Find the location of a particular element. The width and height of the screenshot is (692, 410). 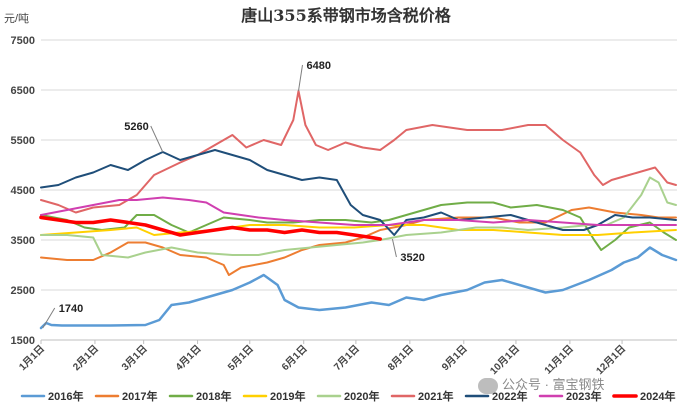

x-tick-label: 8月1日 is located at coordinates (400, 358).